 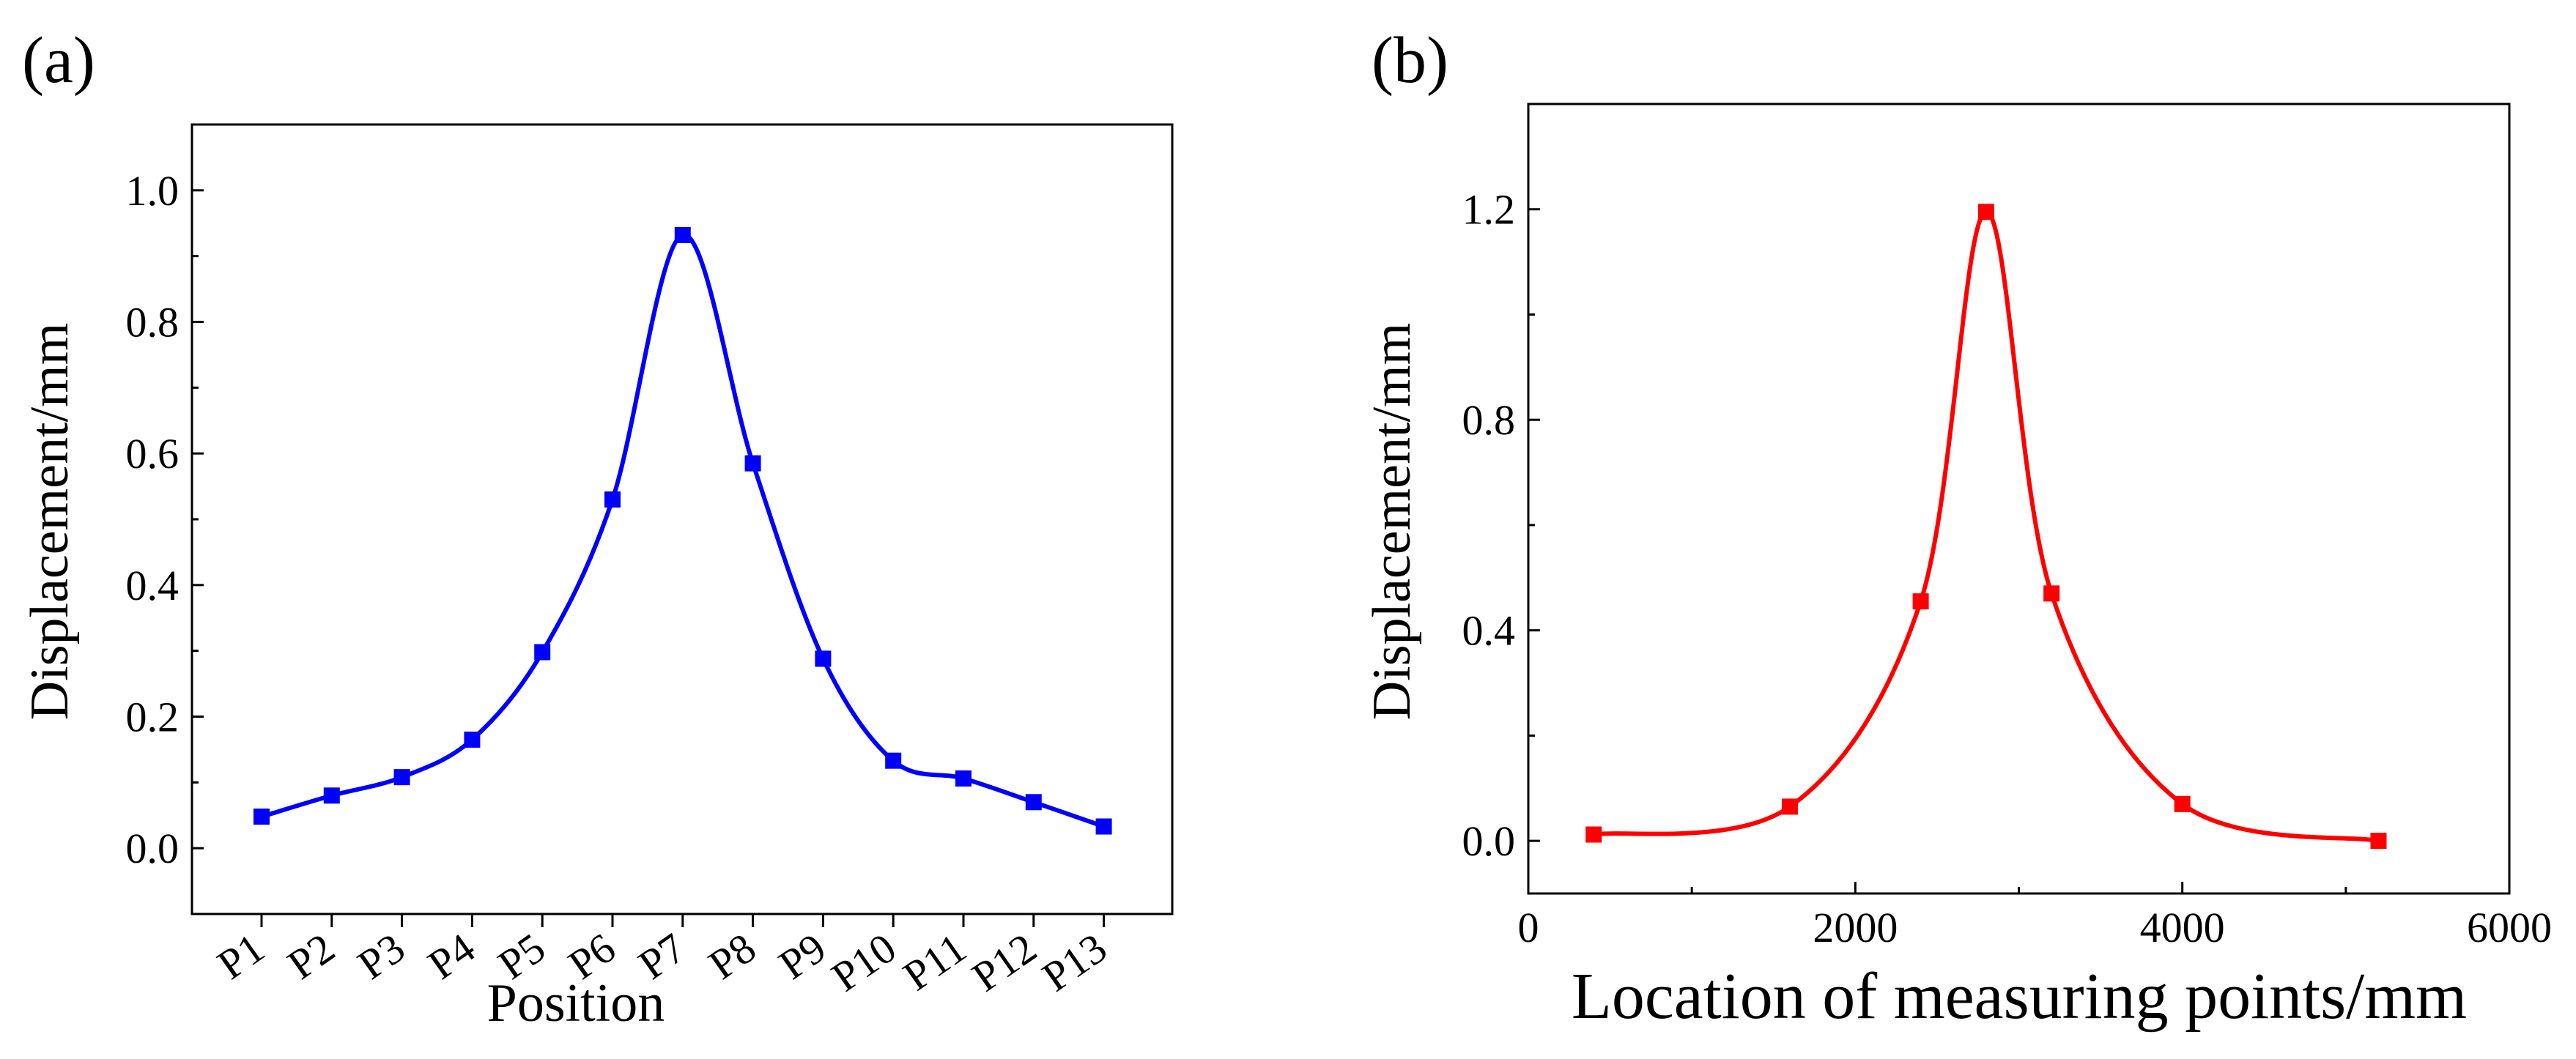 What do you see at coordinates (152, 717) in the screenshot?
I see `panel-a-y-tick-label: 0.2` at bounding box center [152, 717].